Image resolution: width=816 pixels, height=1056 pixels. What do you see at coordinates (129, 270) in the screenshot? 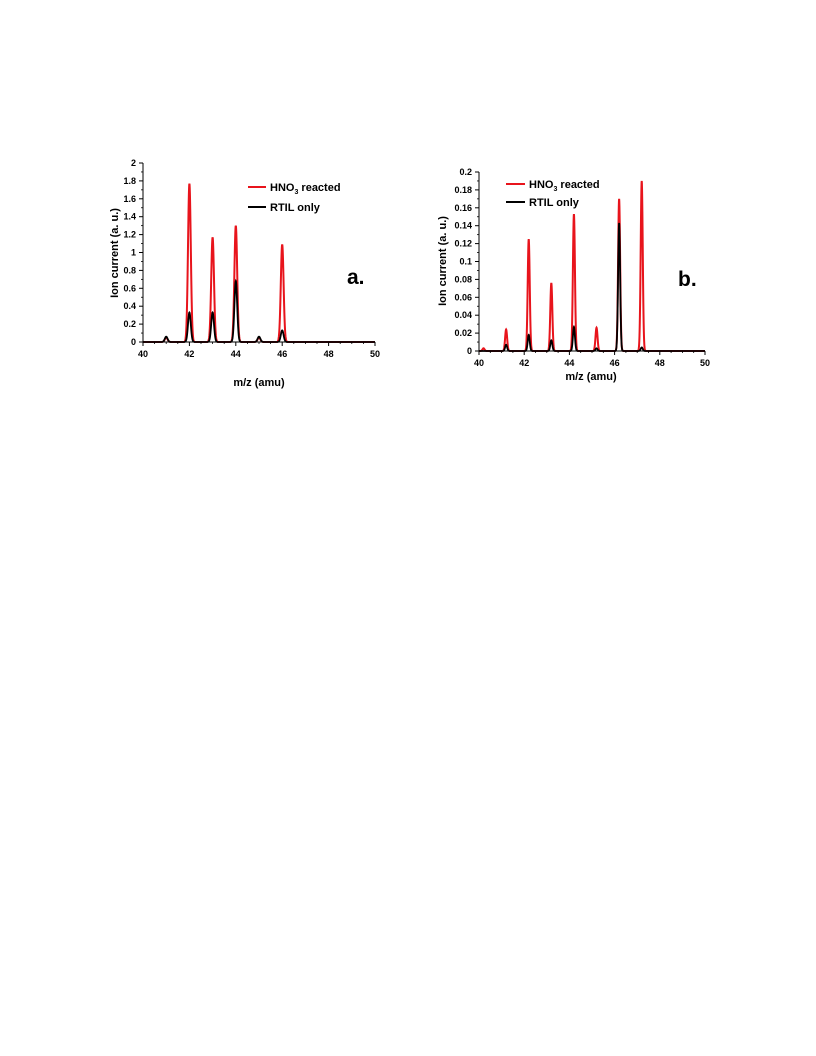
I see `y-tick-label: 0.8` at bounding box center [129, 270].